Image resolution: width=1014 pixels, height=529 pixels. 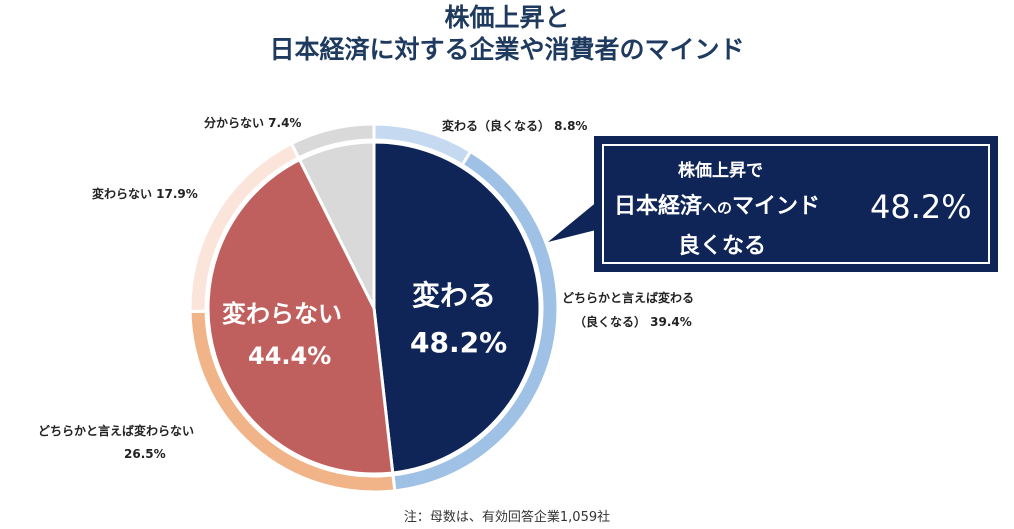 What do you see at coordinates (253, 123) in the screenshot?
I see `label-unknown: 分からない 7.4%` at bounding box center [253, 123].